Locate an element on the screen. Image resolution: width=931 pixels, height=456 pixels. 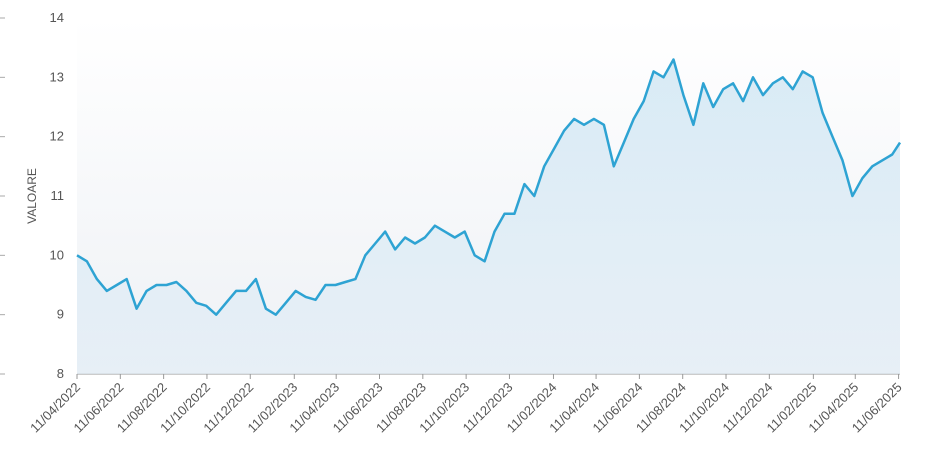
y-tick-label: 8 is located at coordinates (60, 373).